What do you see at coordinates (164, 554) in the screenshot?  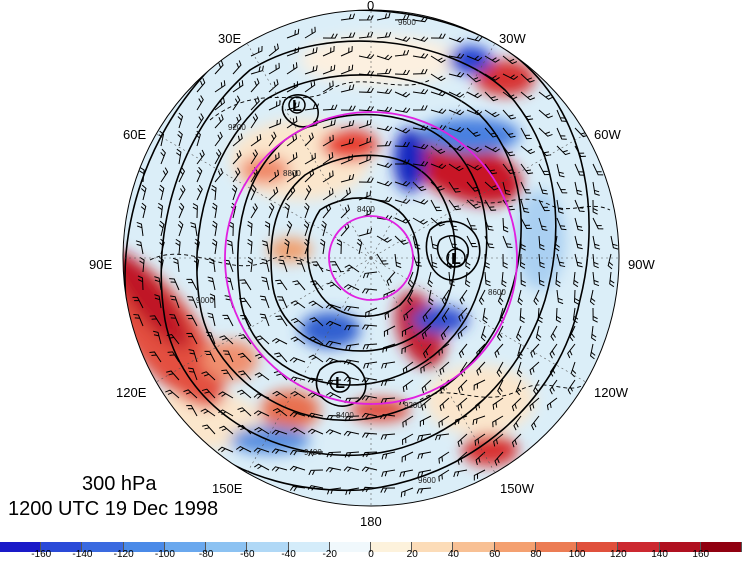 I see `colorbar-tick-label: -100` at bounding box center [164, 554].